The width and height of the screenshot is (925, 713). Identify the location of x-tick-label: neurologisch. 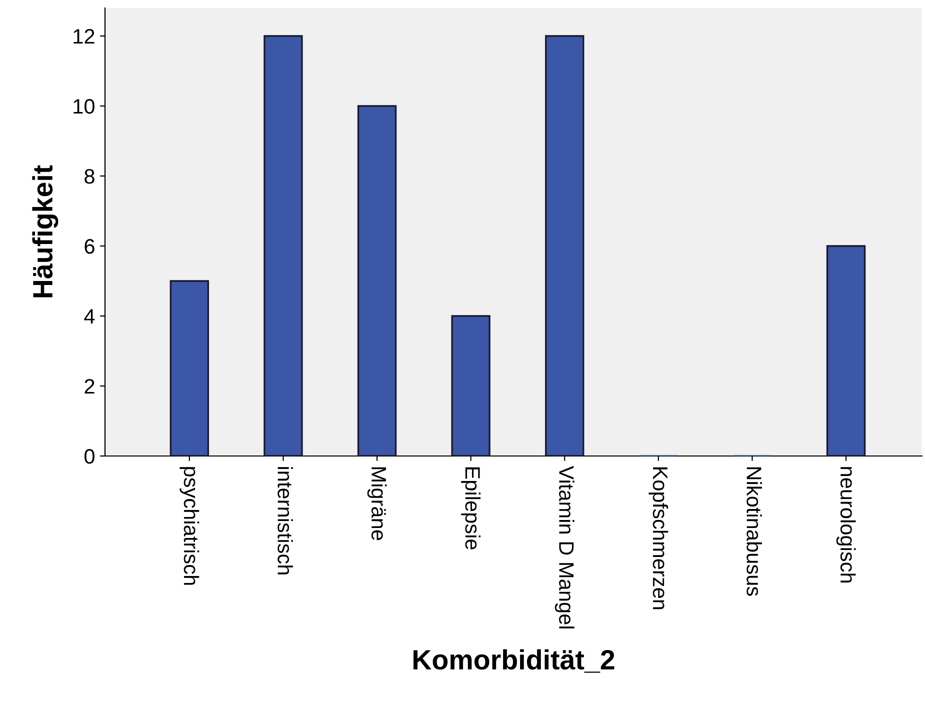
(846, 525).